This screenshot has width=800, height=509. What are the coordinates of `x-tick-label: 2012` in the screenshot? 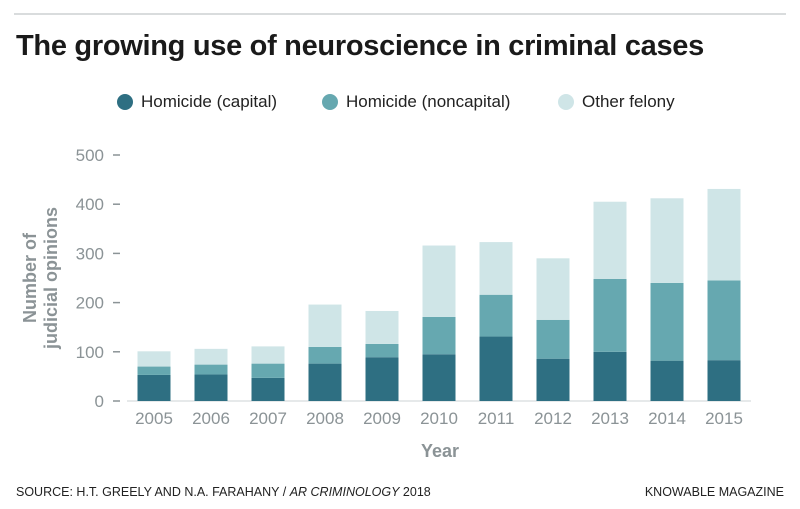 It's located at (553, 418).